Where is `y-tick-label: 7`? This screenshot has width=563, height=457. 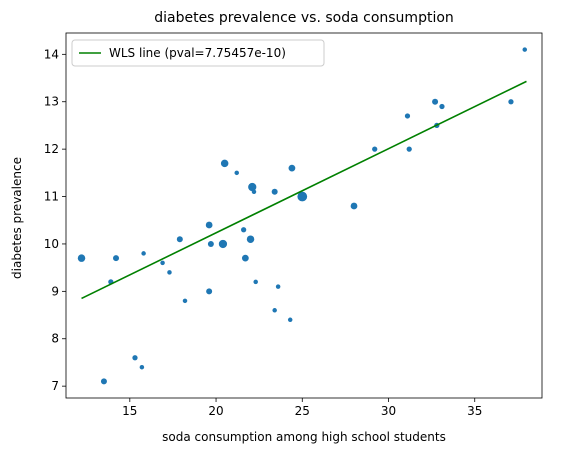 y-tick-label: 7 is located at coordinates (55, 386).